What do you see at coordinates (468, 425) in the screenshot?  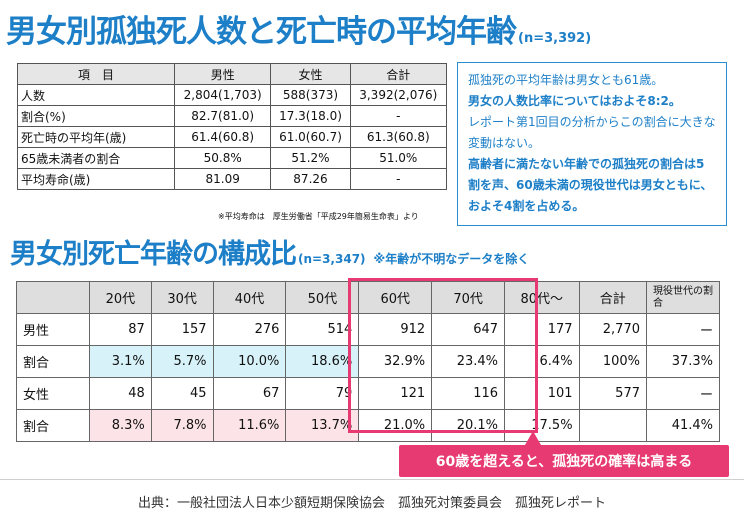 I see `table-cell: 20.1%` at bounding box center [468, 425].